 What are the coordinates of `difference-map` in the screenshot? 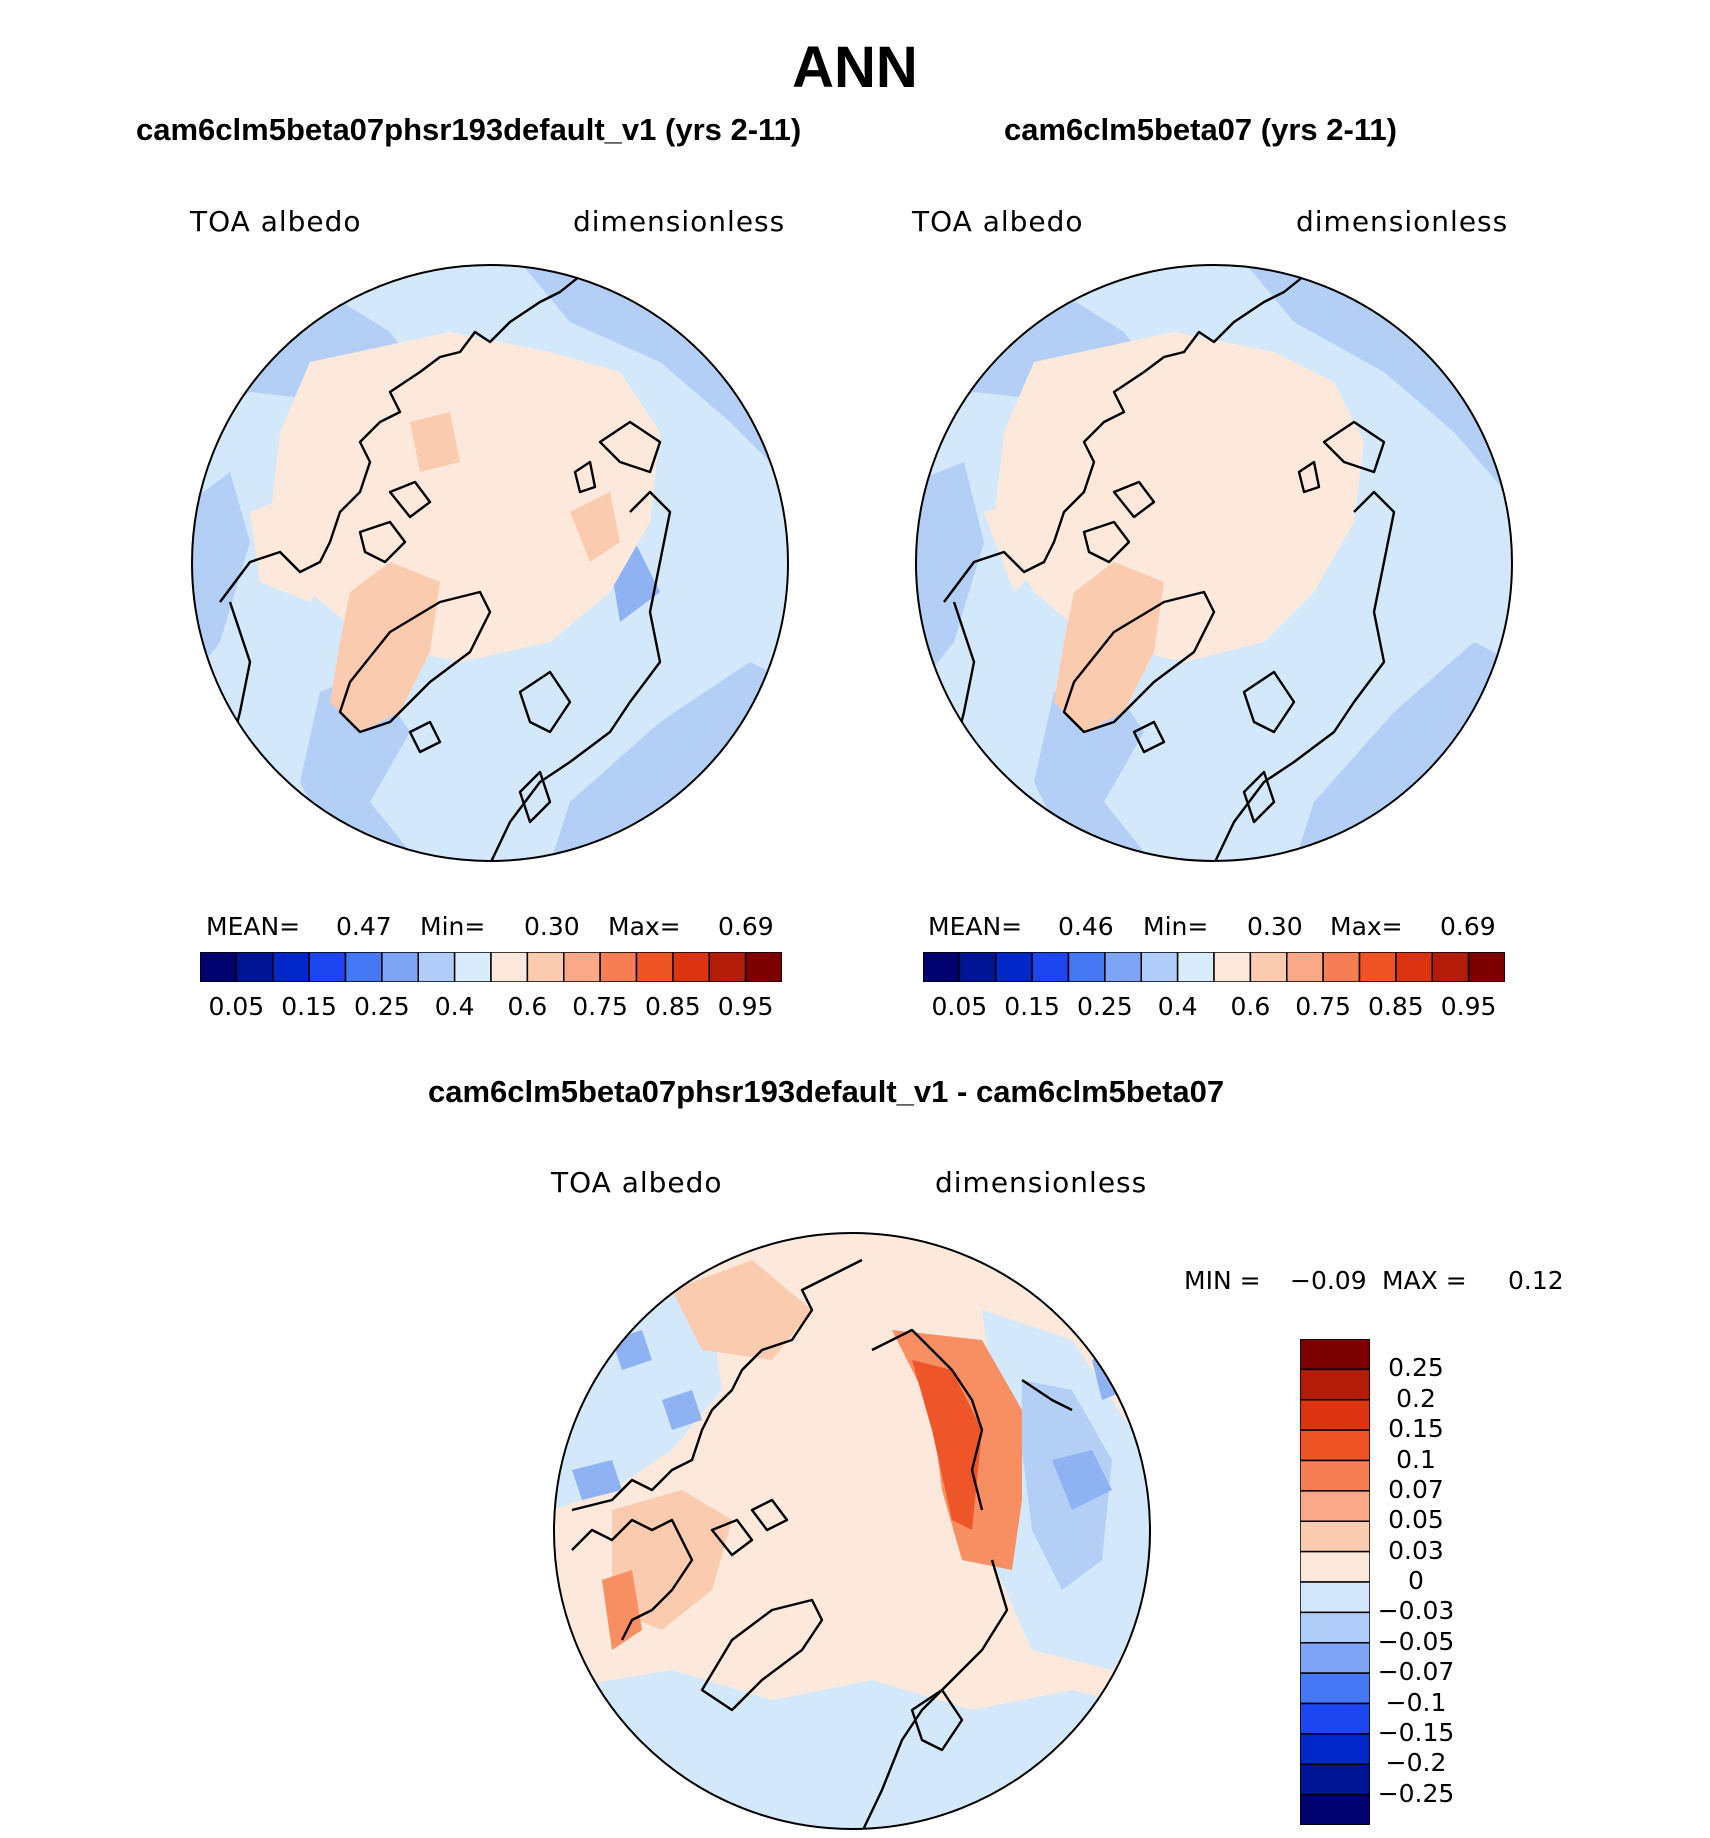 It's located at (852, 1531).